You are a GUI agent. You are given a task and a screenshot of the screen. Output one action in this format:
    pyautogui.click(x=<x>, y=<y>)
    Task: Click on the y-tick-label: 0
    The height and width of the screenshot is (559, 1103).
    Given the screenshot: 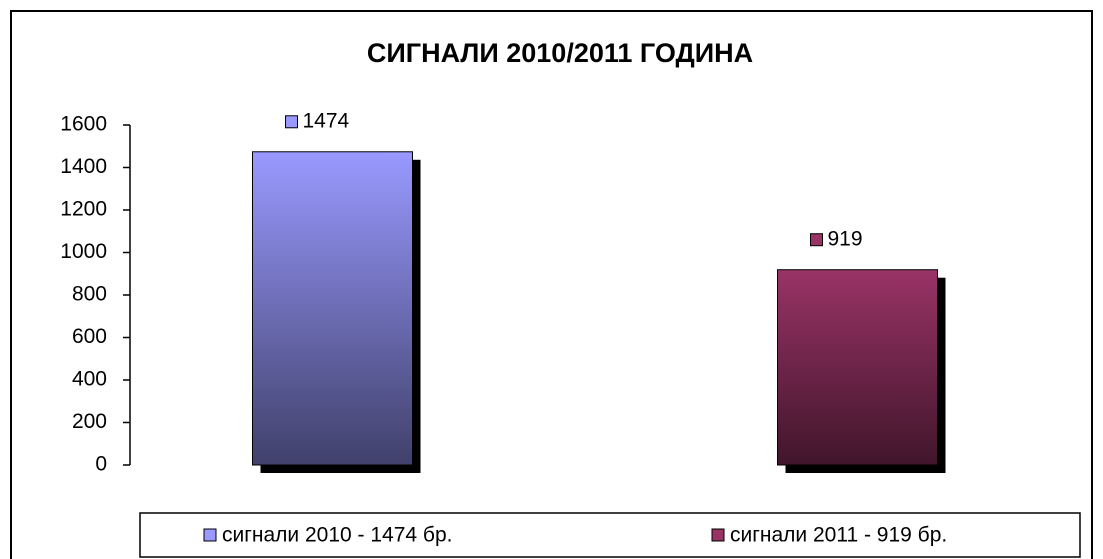 What is the action you would take?
    pyautogui.click(x=101, y=464)
    